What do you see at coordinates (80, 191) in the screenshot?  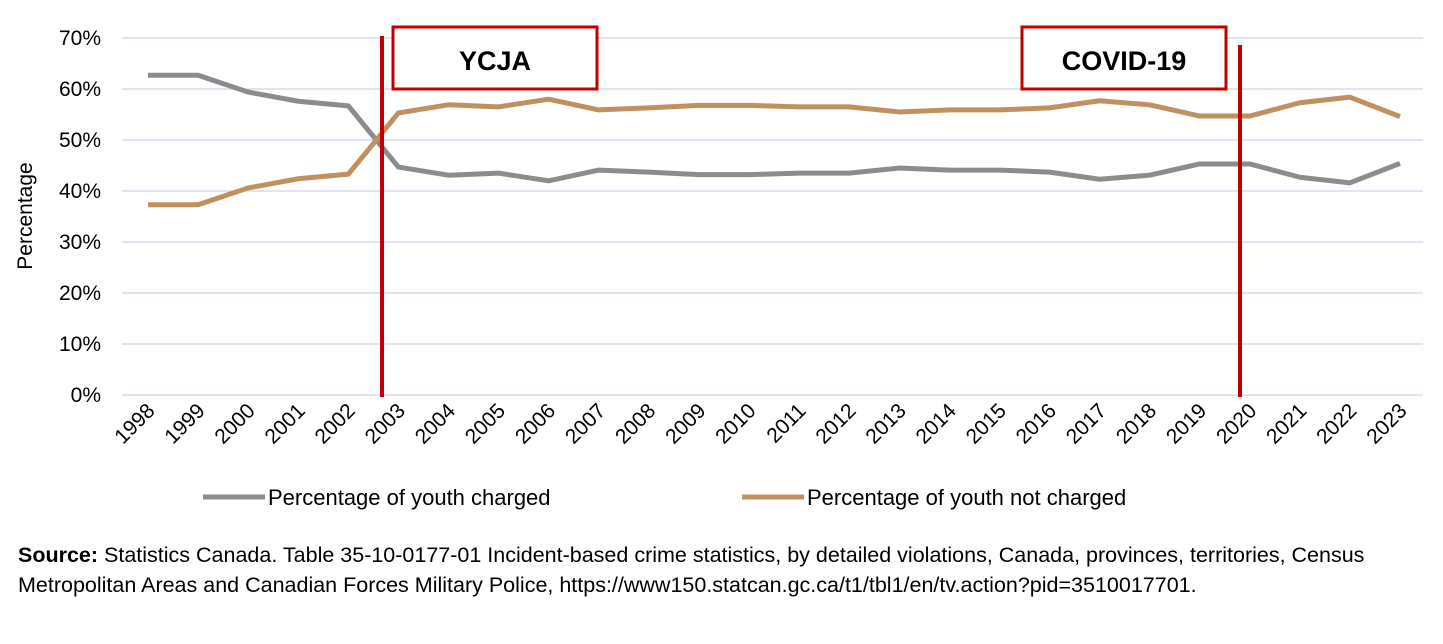 I see `y-tick-label: 40%` at bounding box center [80, 191].